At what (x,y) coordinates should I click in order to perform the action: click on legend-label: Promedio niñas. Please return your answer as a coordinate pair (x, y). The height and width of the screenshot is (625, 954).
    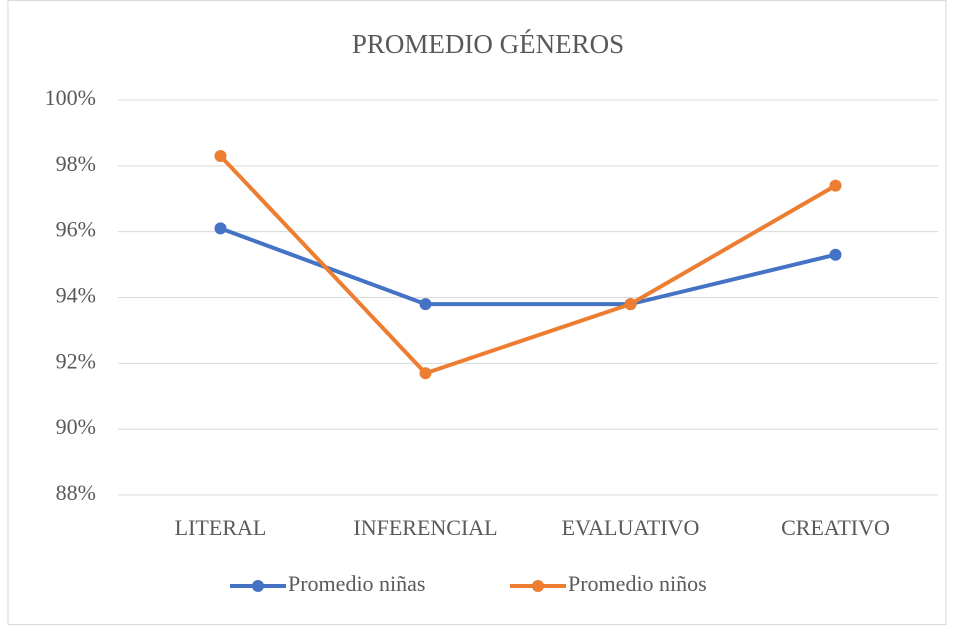
    Looking at the image, I should click on (357, 583).